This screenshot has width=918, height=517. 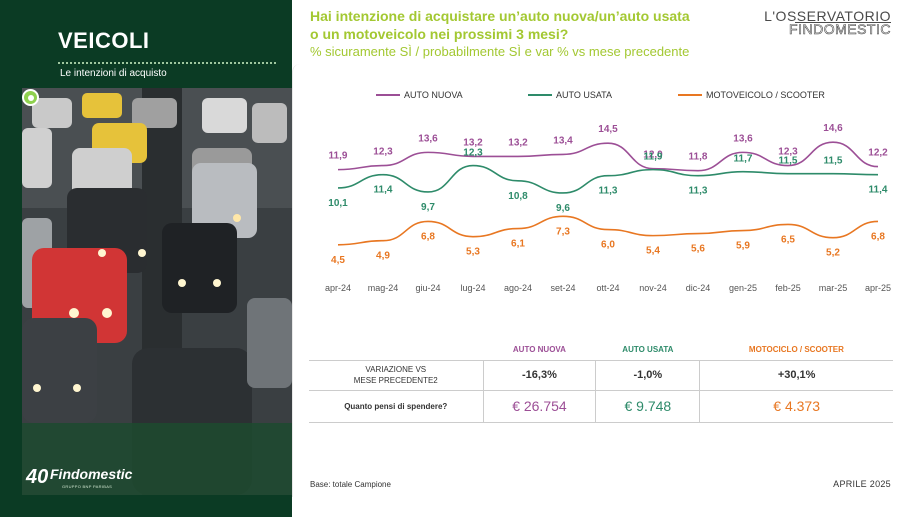 I want to click on x-tick-label: apr-25, so click(x=877, y=288).